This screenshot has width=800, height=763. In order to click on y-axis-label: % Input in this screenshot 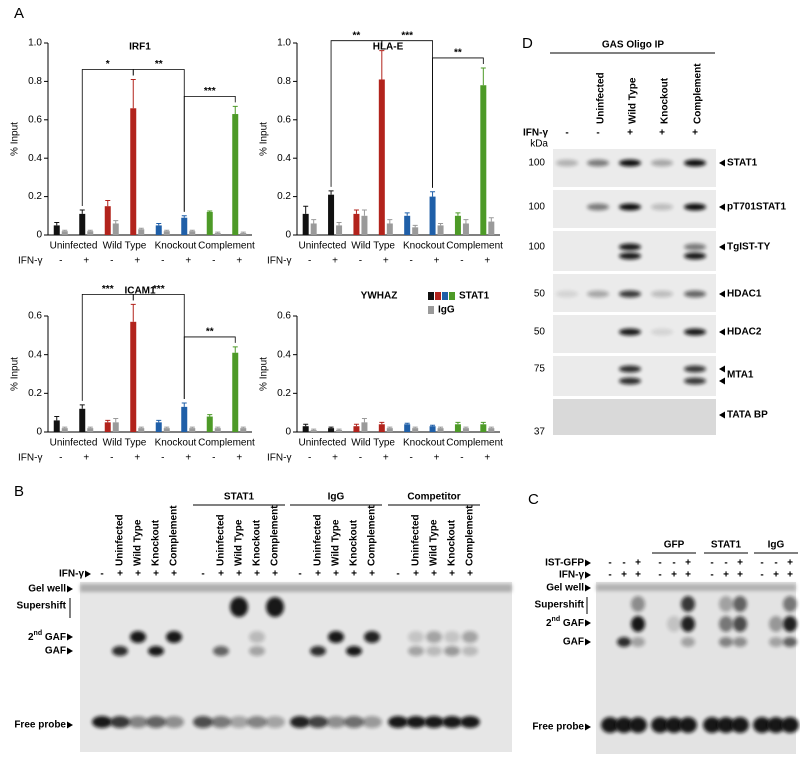, I will do `click(15, 374)`.